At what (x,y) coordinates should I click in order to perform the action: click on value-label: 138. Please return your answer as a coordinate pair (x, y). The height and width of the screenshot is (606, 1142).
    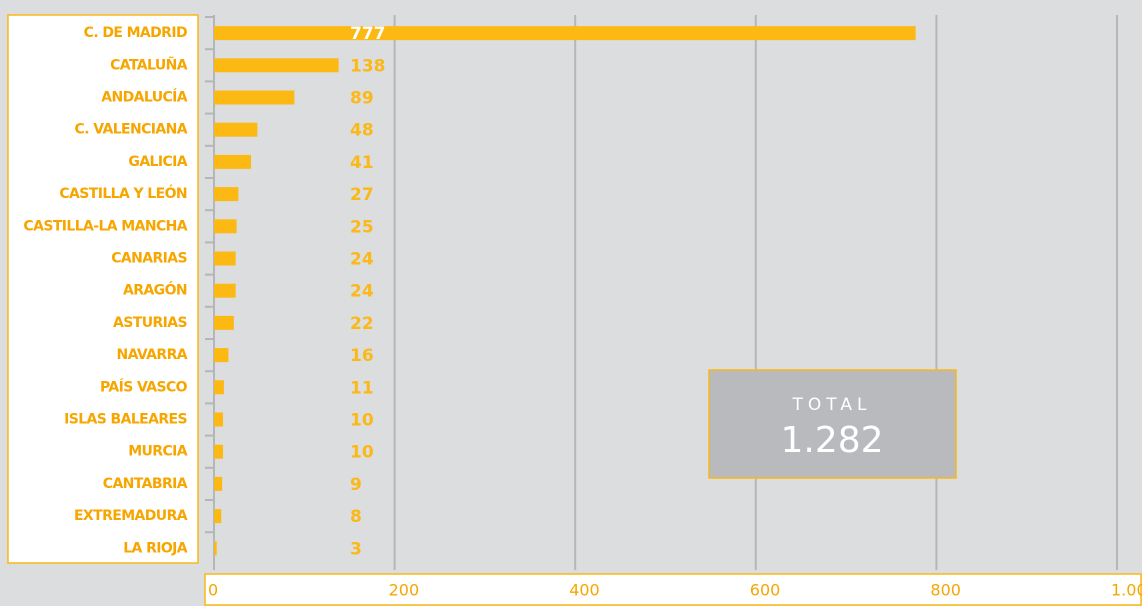
    Looking at the image, I should click on (368, 66).